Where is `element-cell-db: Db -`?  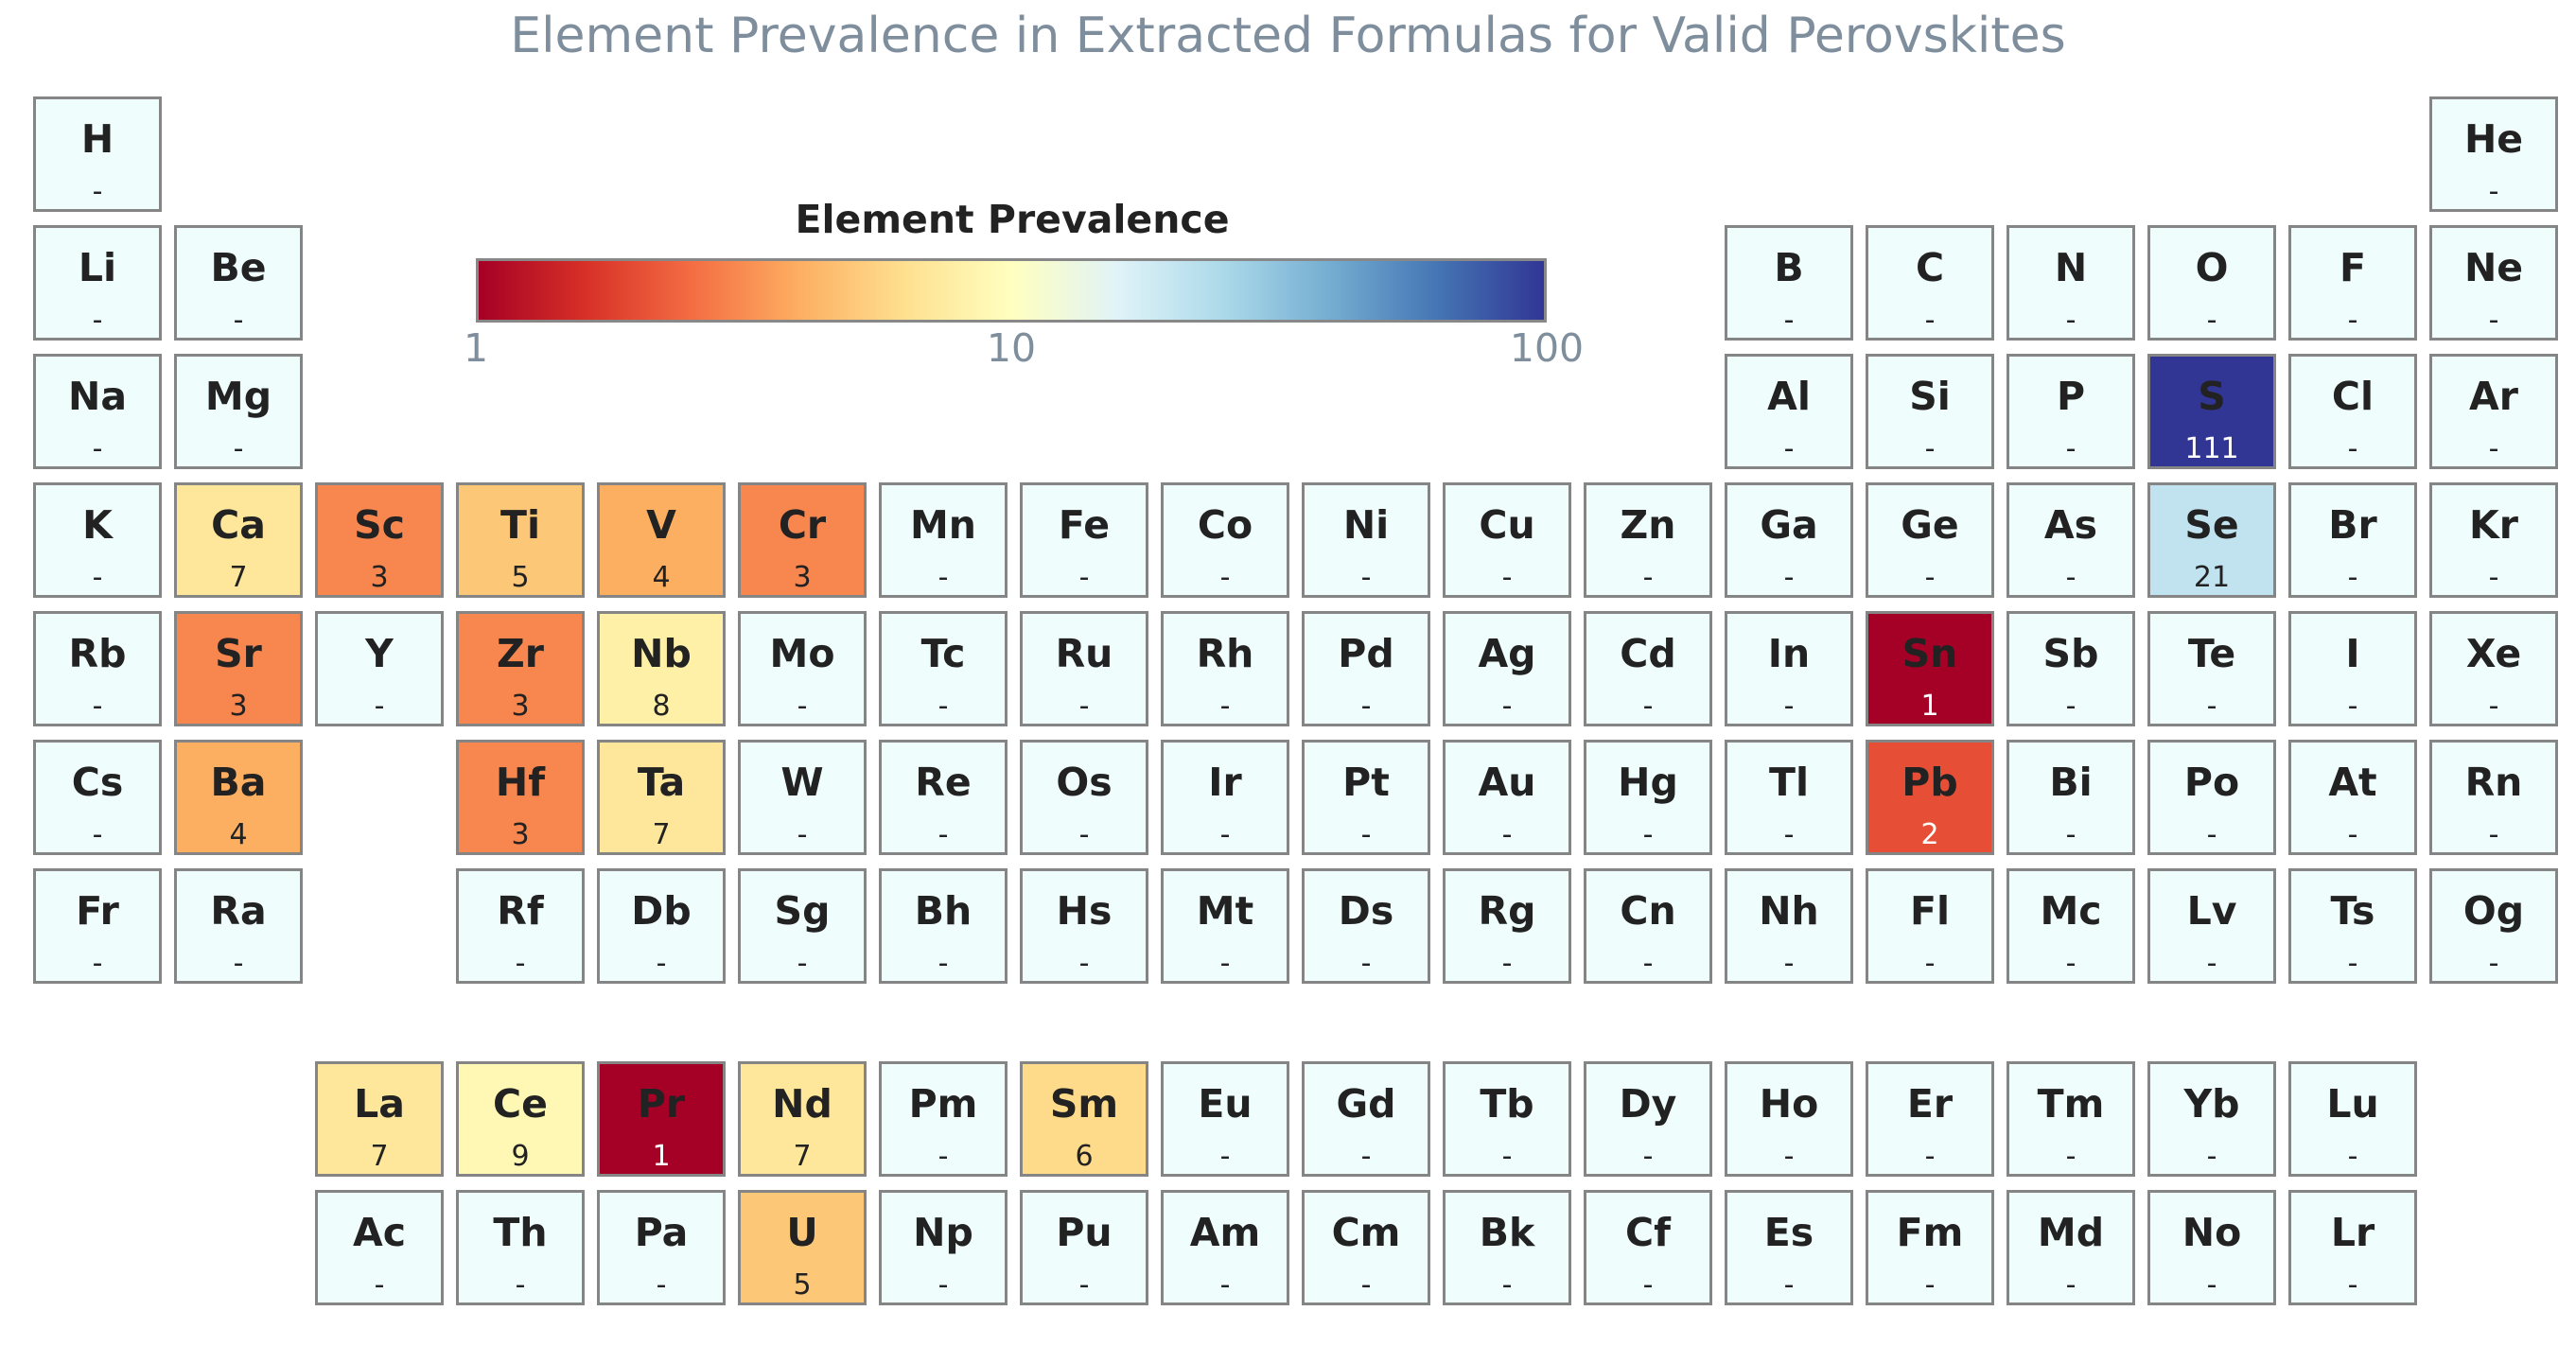
element-cell-db: Db - is located at coordinates (662, 926).